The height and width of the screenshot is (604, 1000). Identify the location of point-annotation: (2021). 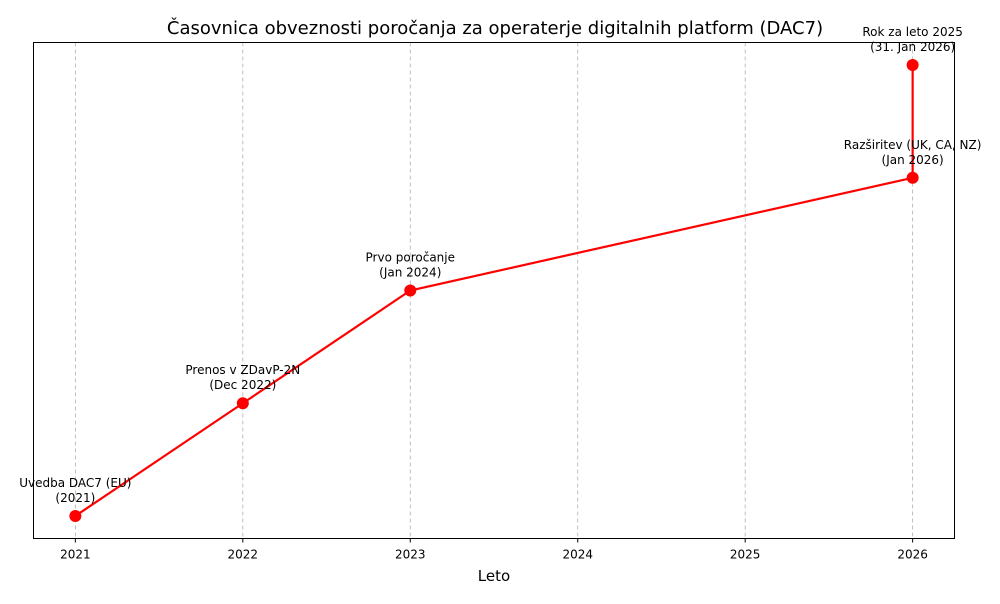
(75, 498).